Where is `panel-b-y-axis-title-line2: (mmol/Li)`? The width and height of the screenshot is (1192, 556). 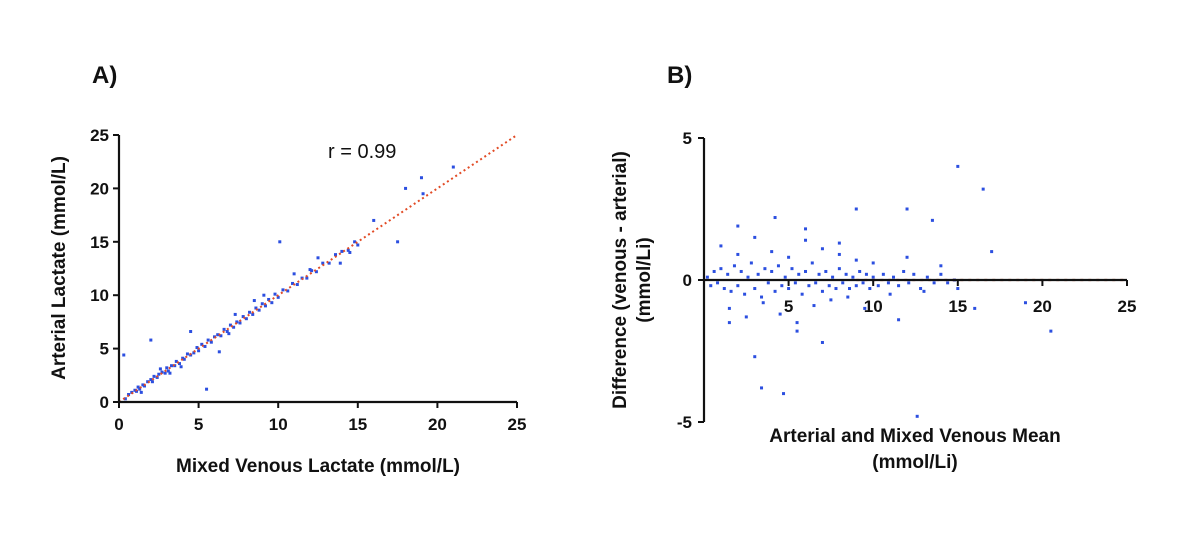
panel-b-y-axis-title-line2: (mmol/Li) is located at coordinates (644, 280).